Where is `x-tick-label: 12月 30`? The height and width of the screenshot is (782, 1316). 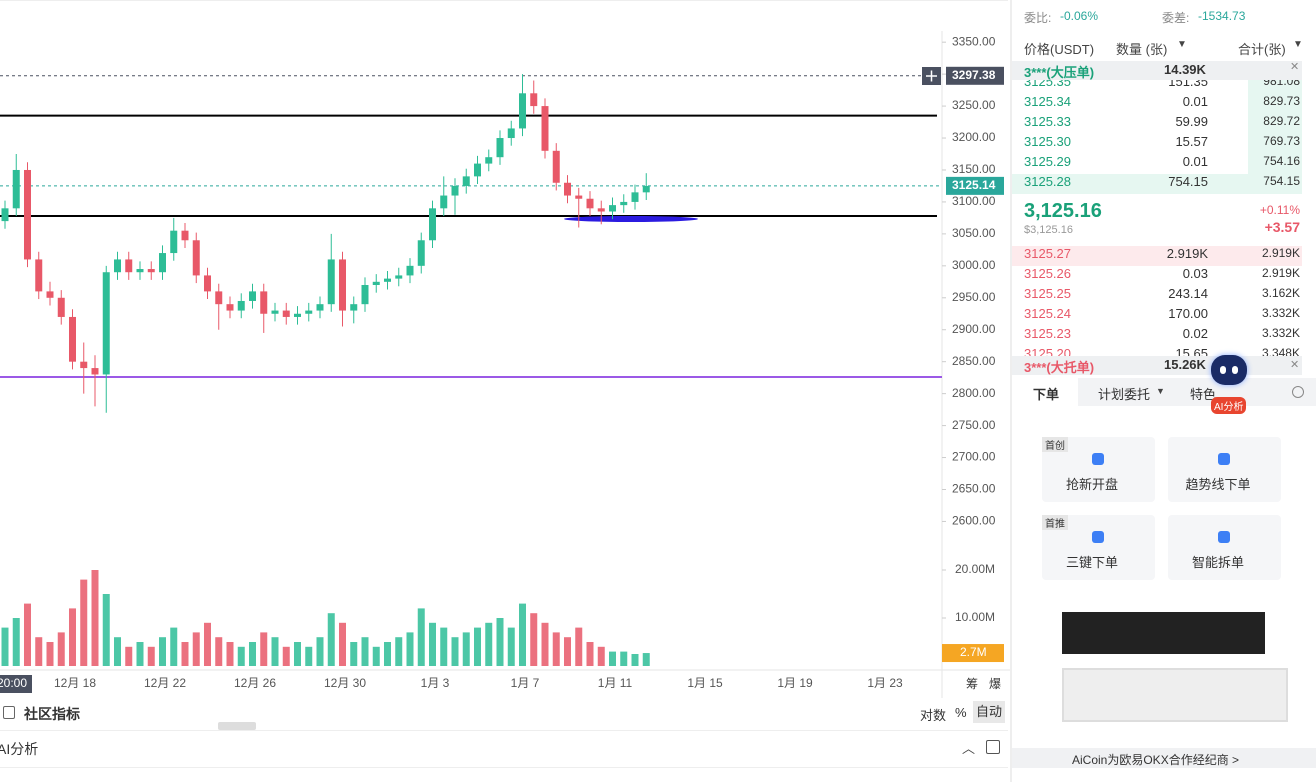 x-tick-label: 12月 30 is located at coordinates (345, 683).